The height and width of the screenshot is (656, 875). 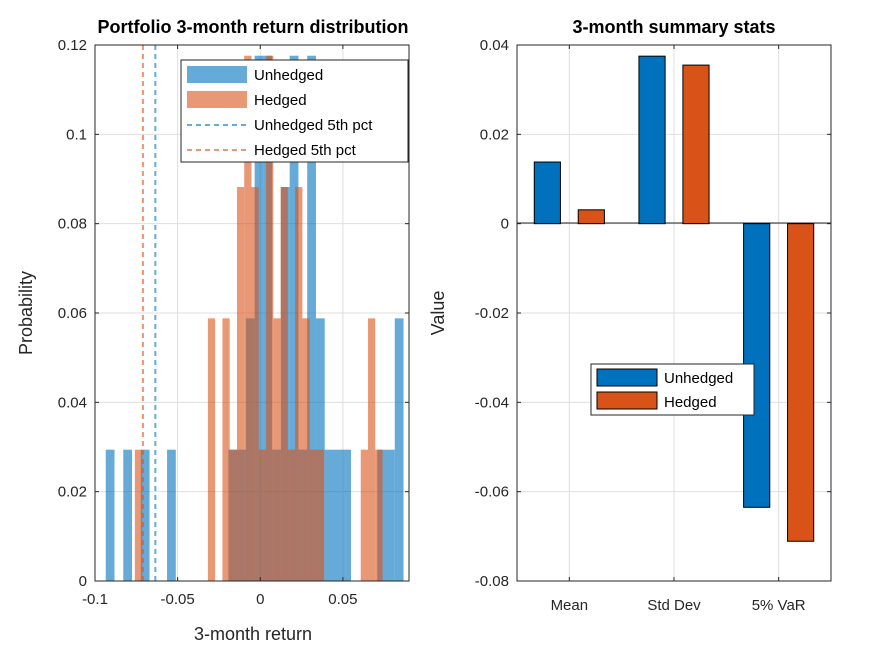 I want to click on y-tick-label: -0.02, so click(x=492, y=313).